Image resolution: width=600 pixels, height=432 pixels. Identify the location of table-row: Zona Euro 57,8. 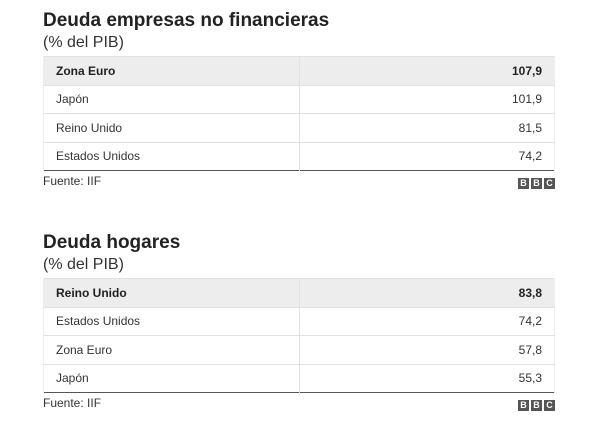
(299, 350).